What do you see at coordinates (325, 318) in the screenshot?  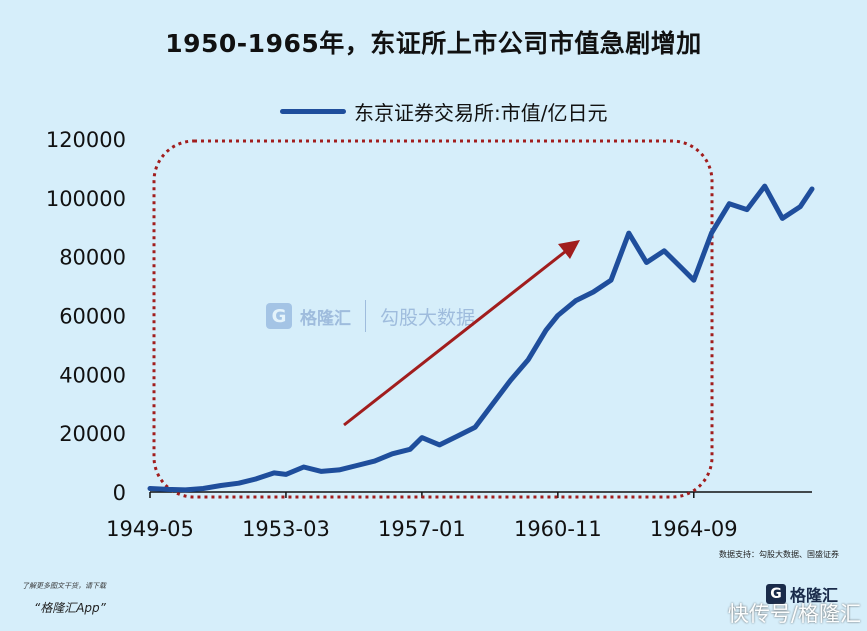 I see `watermark-brand: 格隆汇` at bounding box center [325, 318].